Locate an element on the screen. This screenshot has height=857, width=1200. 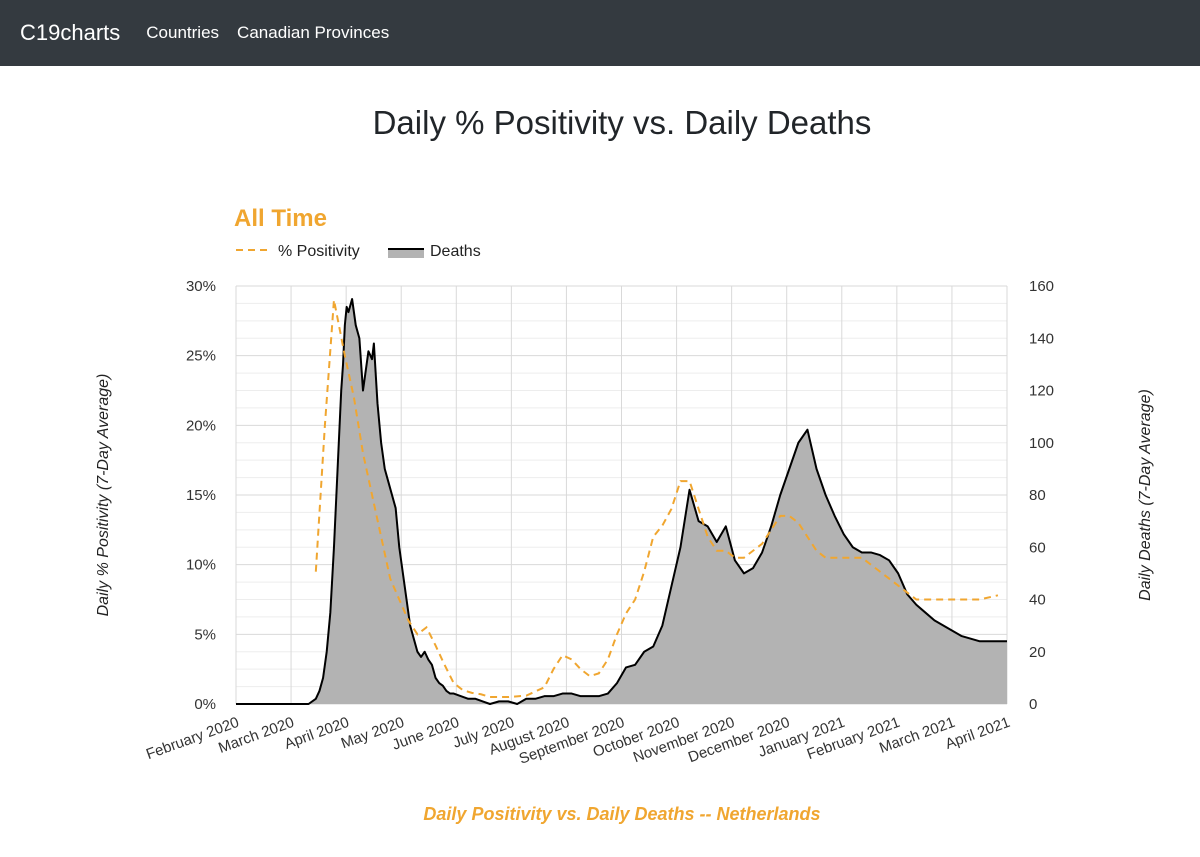
nav-link-countries: Countries is located at coordinates (183, 32).